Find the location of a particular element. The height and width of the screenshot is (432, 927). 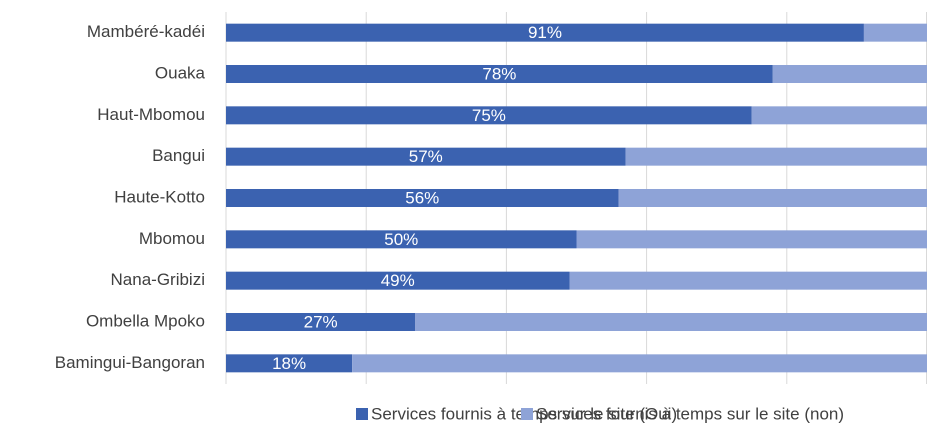

data-label: 57% is located at coordinates (426, 156).